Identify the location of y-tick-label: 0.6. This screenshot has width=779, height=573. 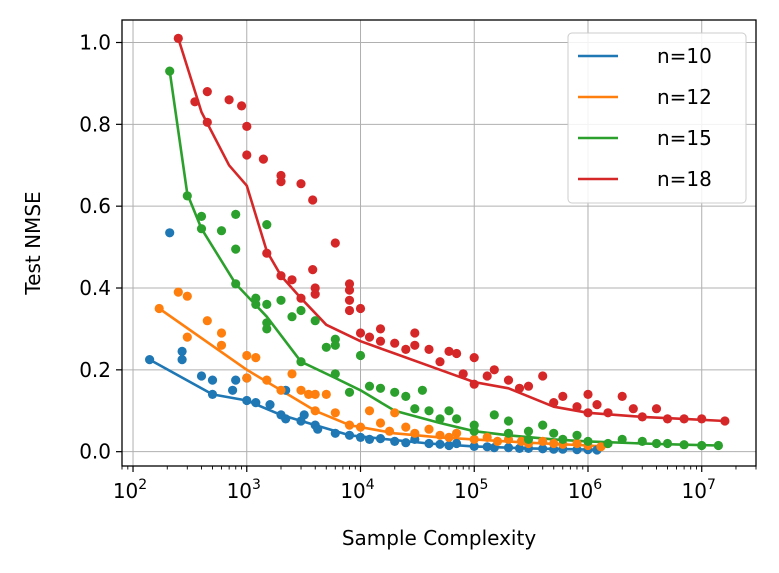
(95, 206).